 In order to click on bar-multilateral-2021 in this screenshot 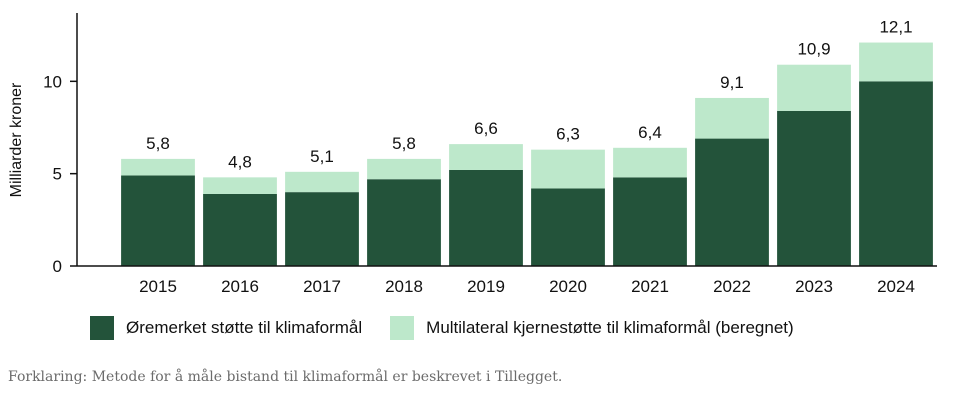, I will do `click(650, 162)`.